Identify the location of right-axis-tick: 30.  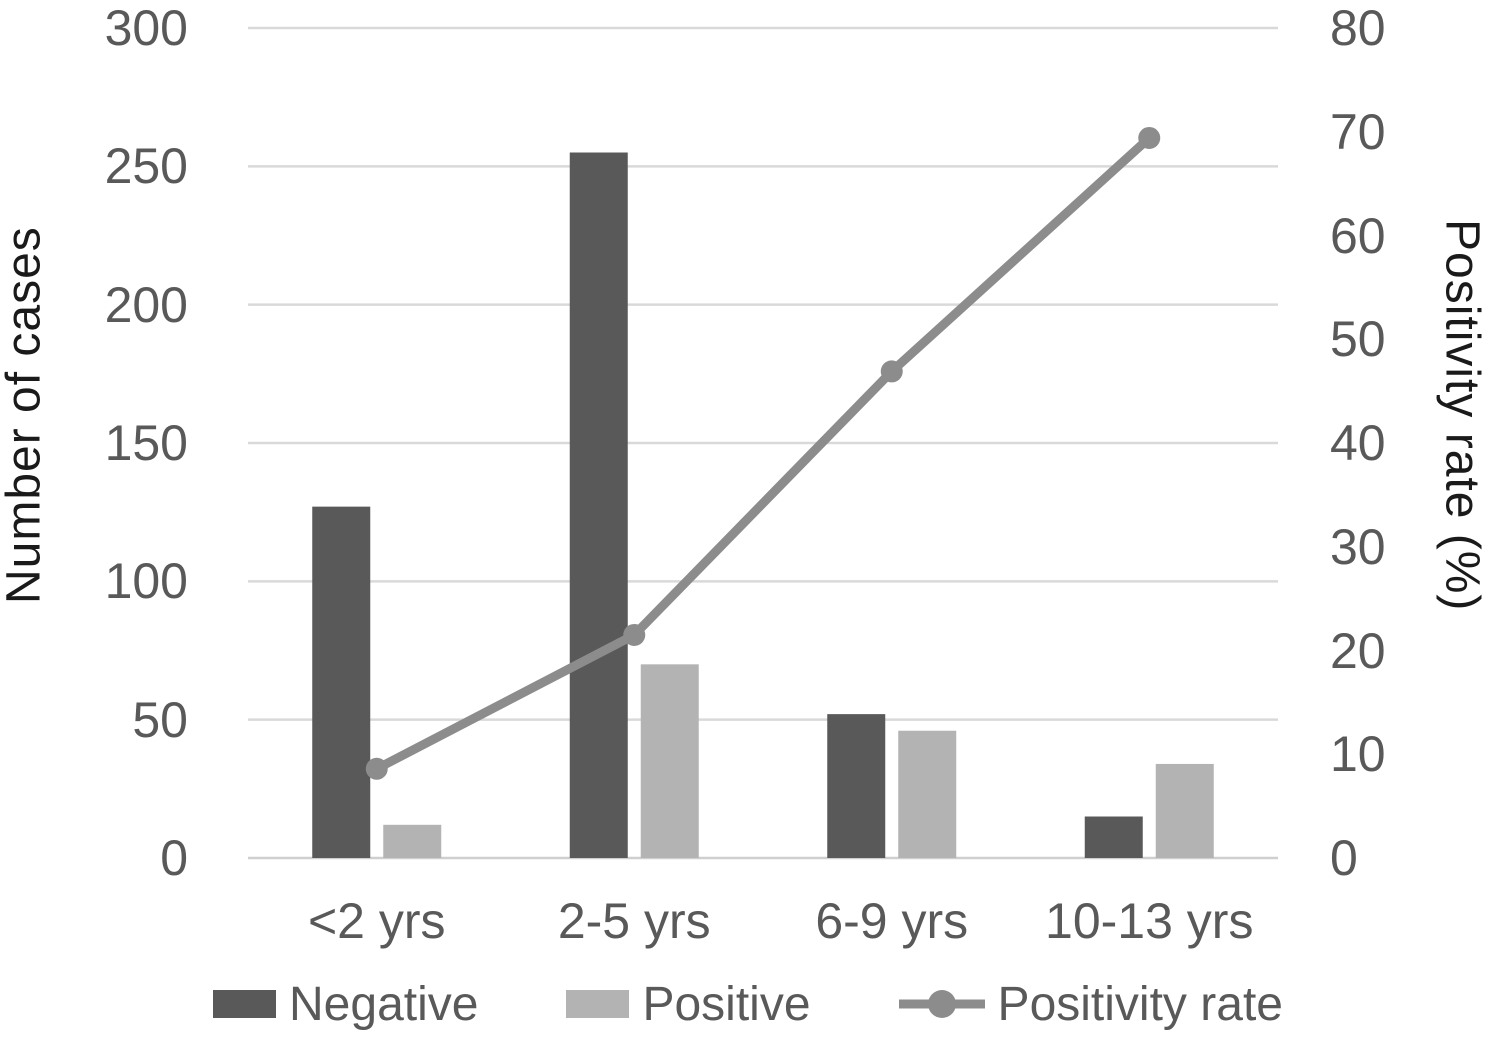
(1358, 546).